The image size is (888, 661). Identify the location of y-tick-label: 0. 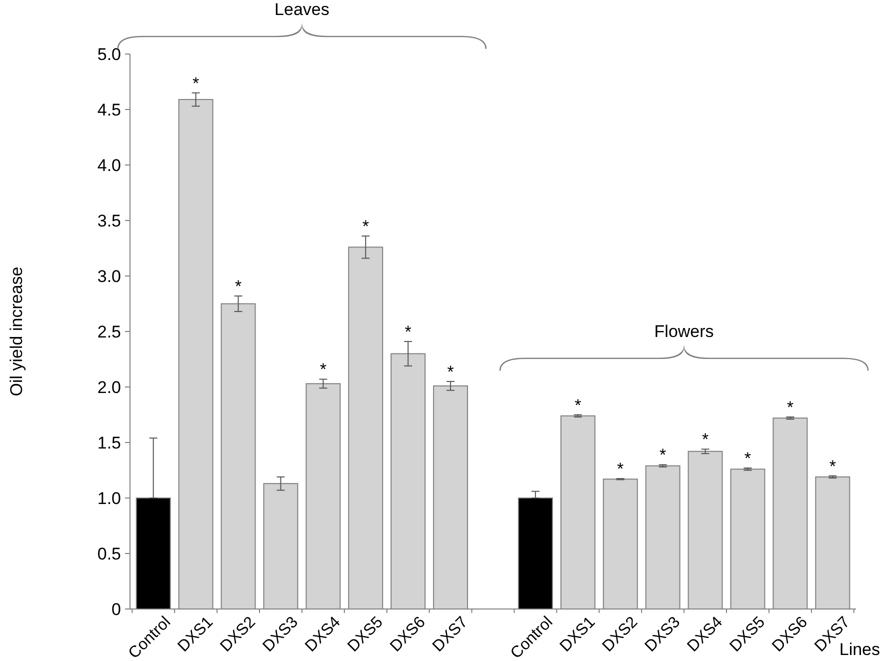
(116, 609).